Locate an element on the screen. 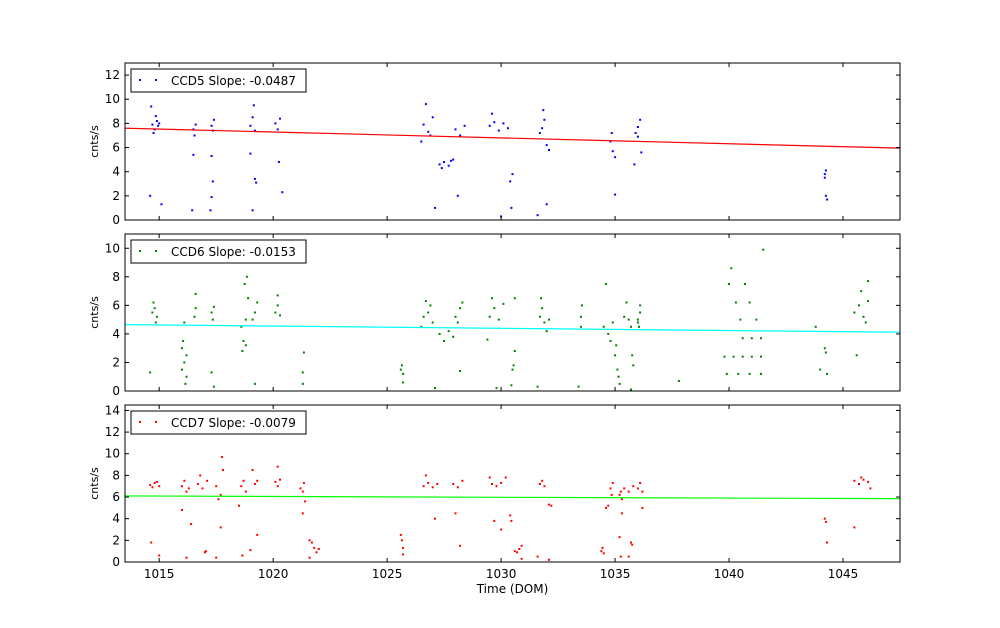  legend: CCD7 Slope: -0.0079 is located at coordinates (218, 422).